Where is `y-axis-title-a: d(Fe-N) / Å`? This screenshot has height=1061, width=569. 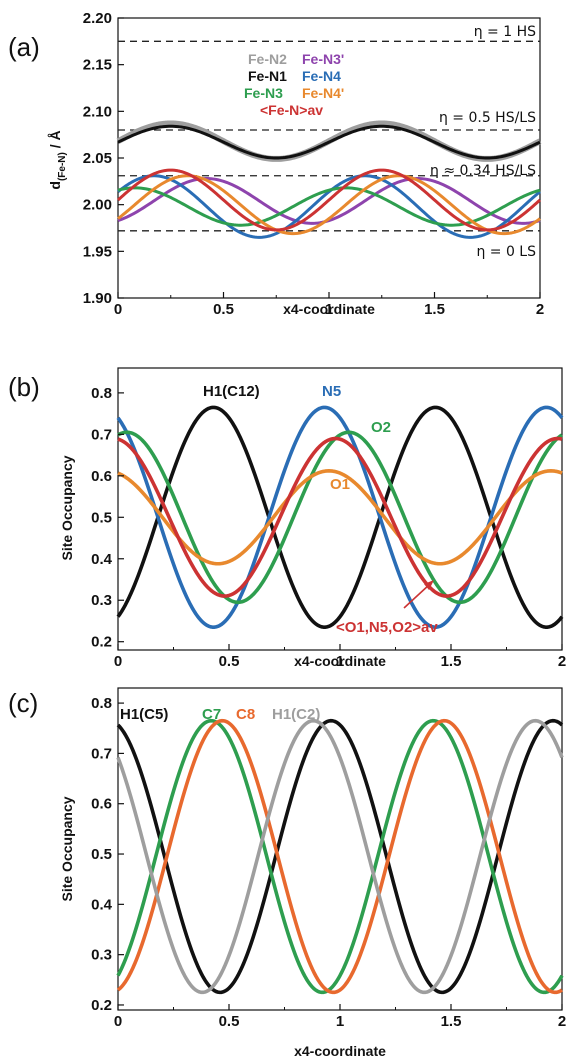 y-axis-title-a: d(Fe-N) / Å is located at coordinates (57, 159).